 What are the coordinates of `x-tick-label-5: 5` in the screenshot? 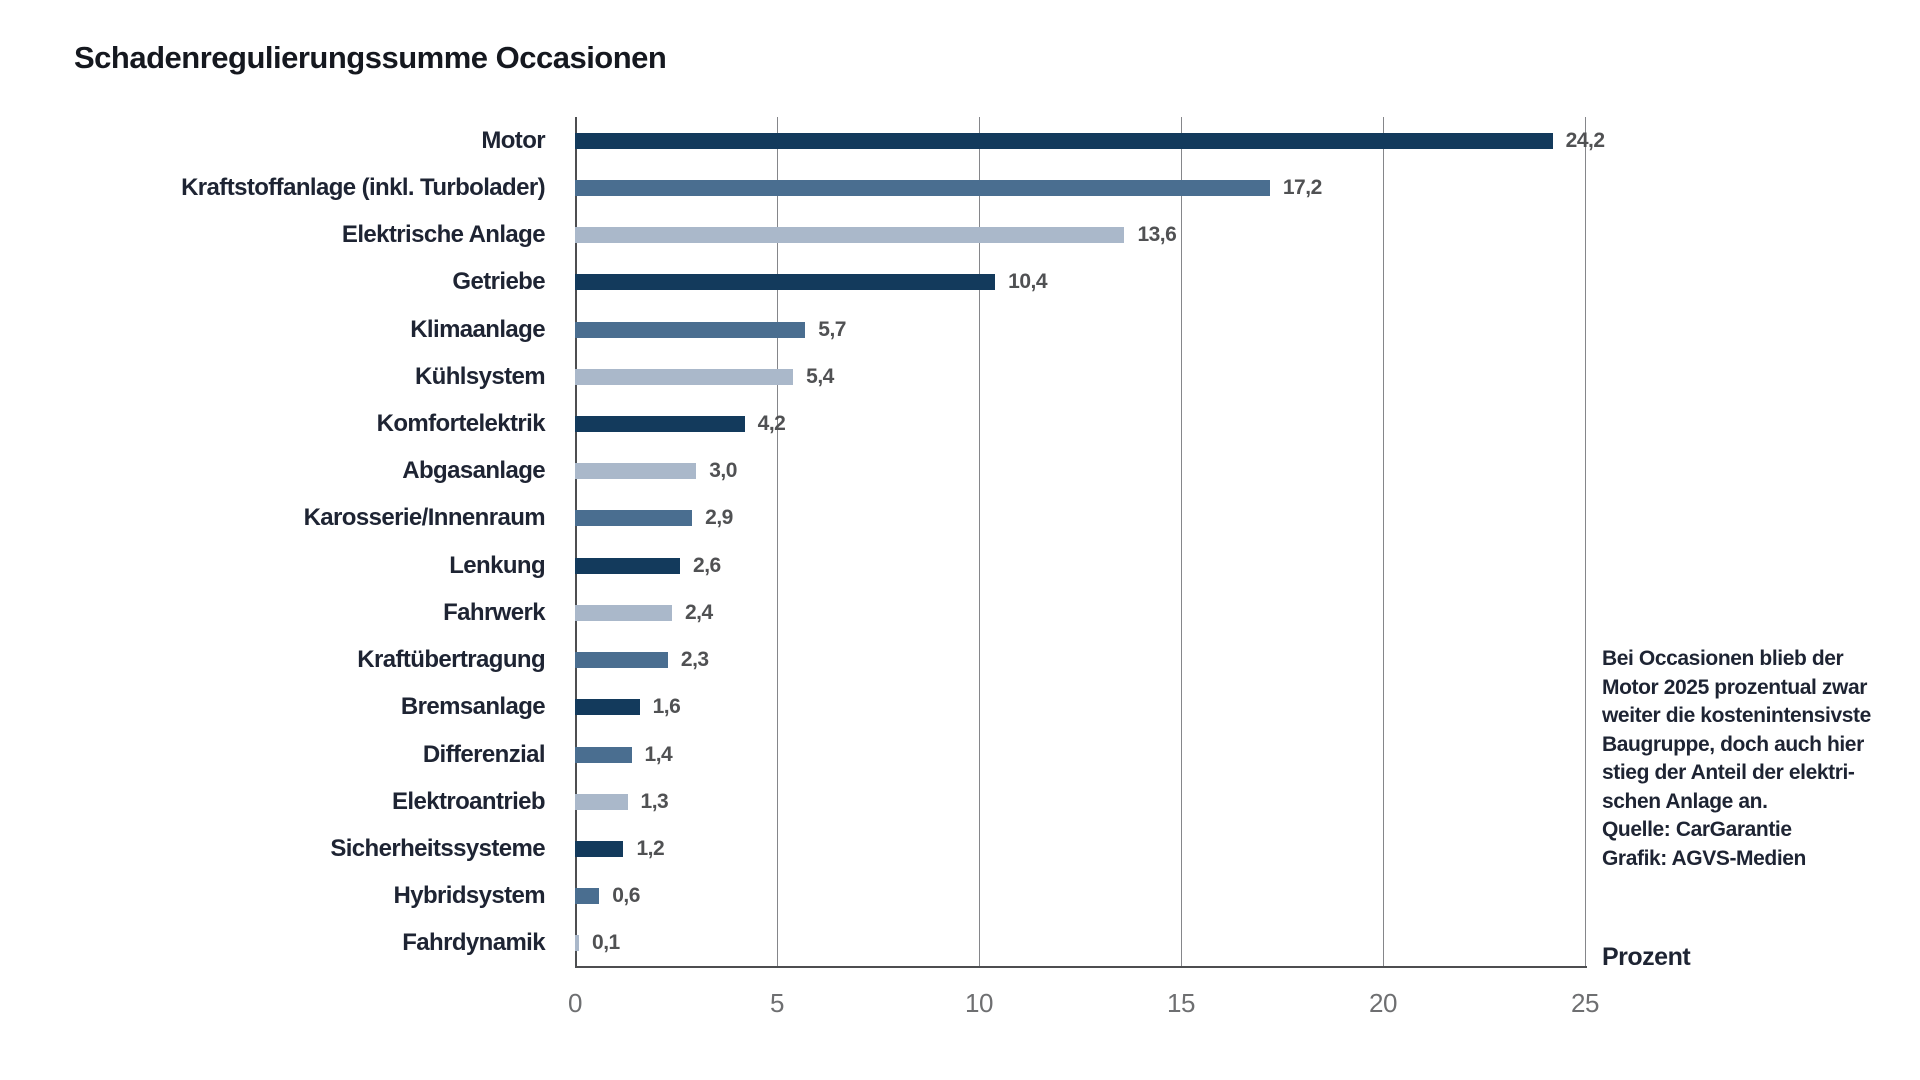 It's located at (777, 1003).